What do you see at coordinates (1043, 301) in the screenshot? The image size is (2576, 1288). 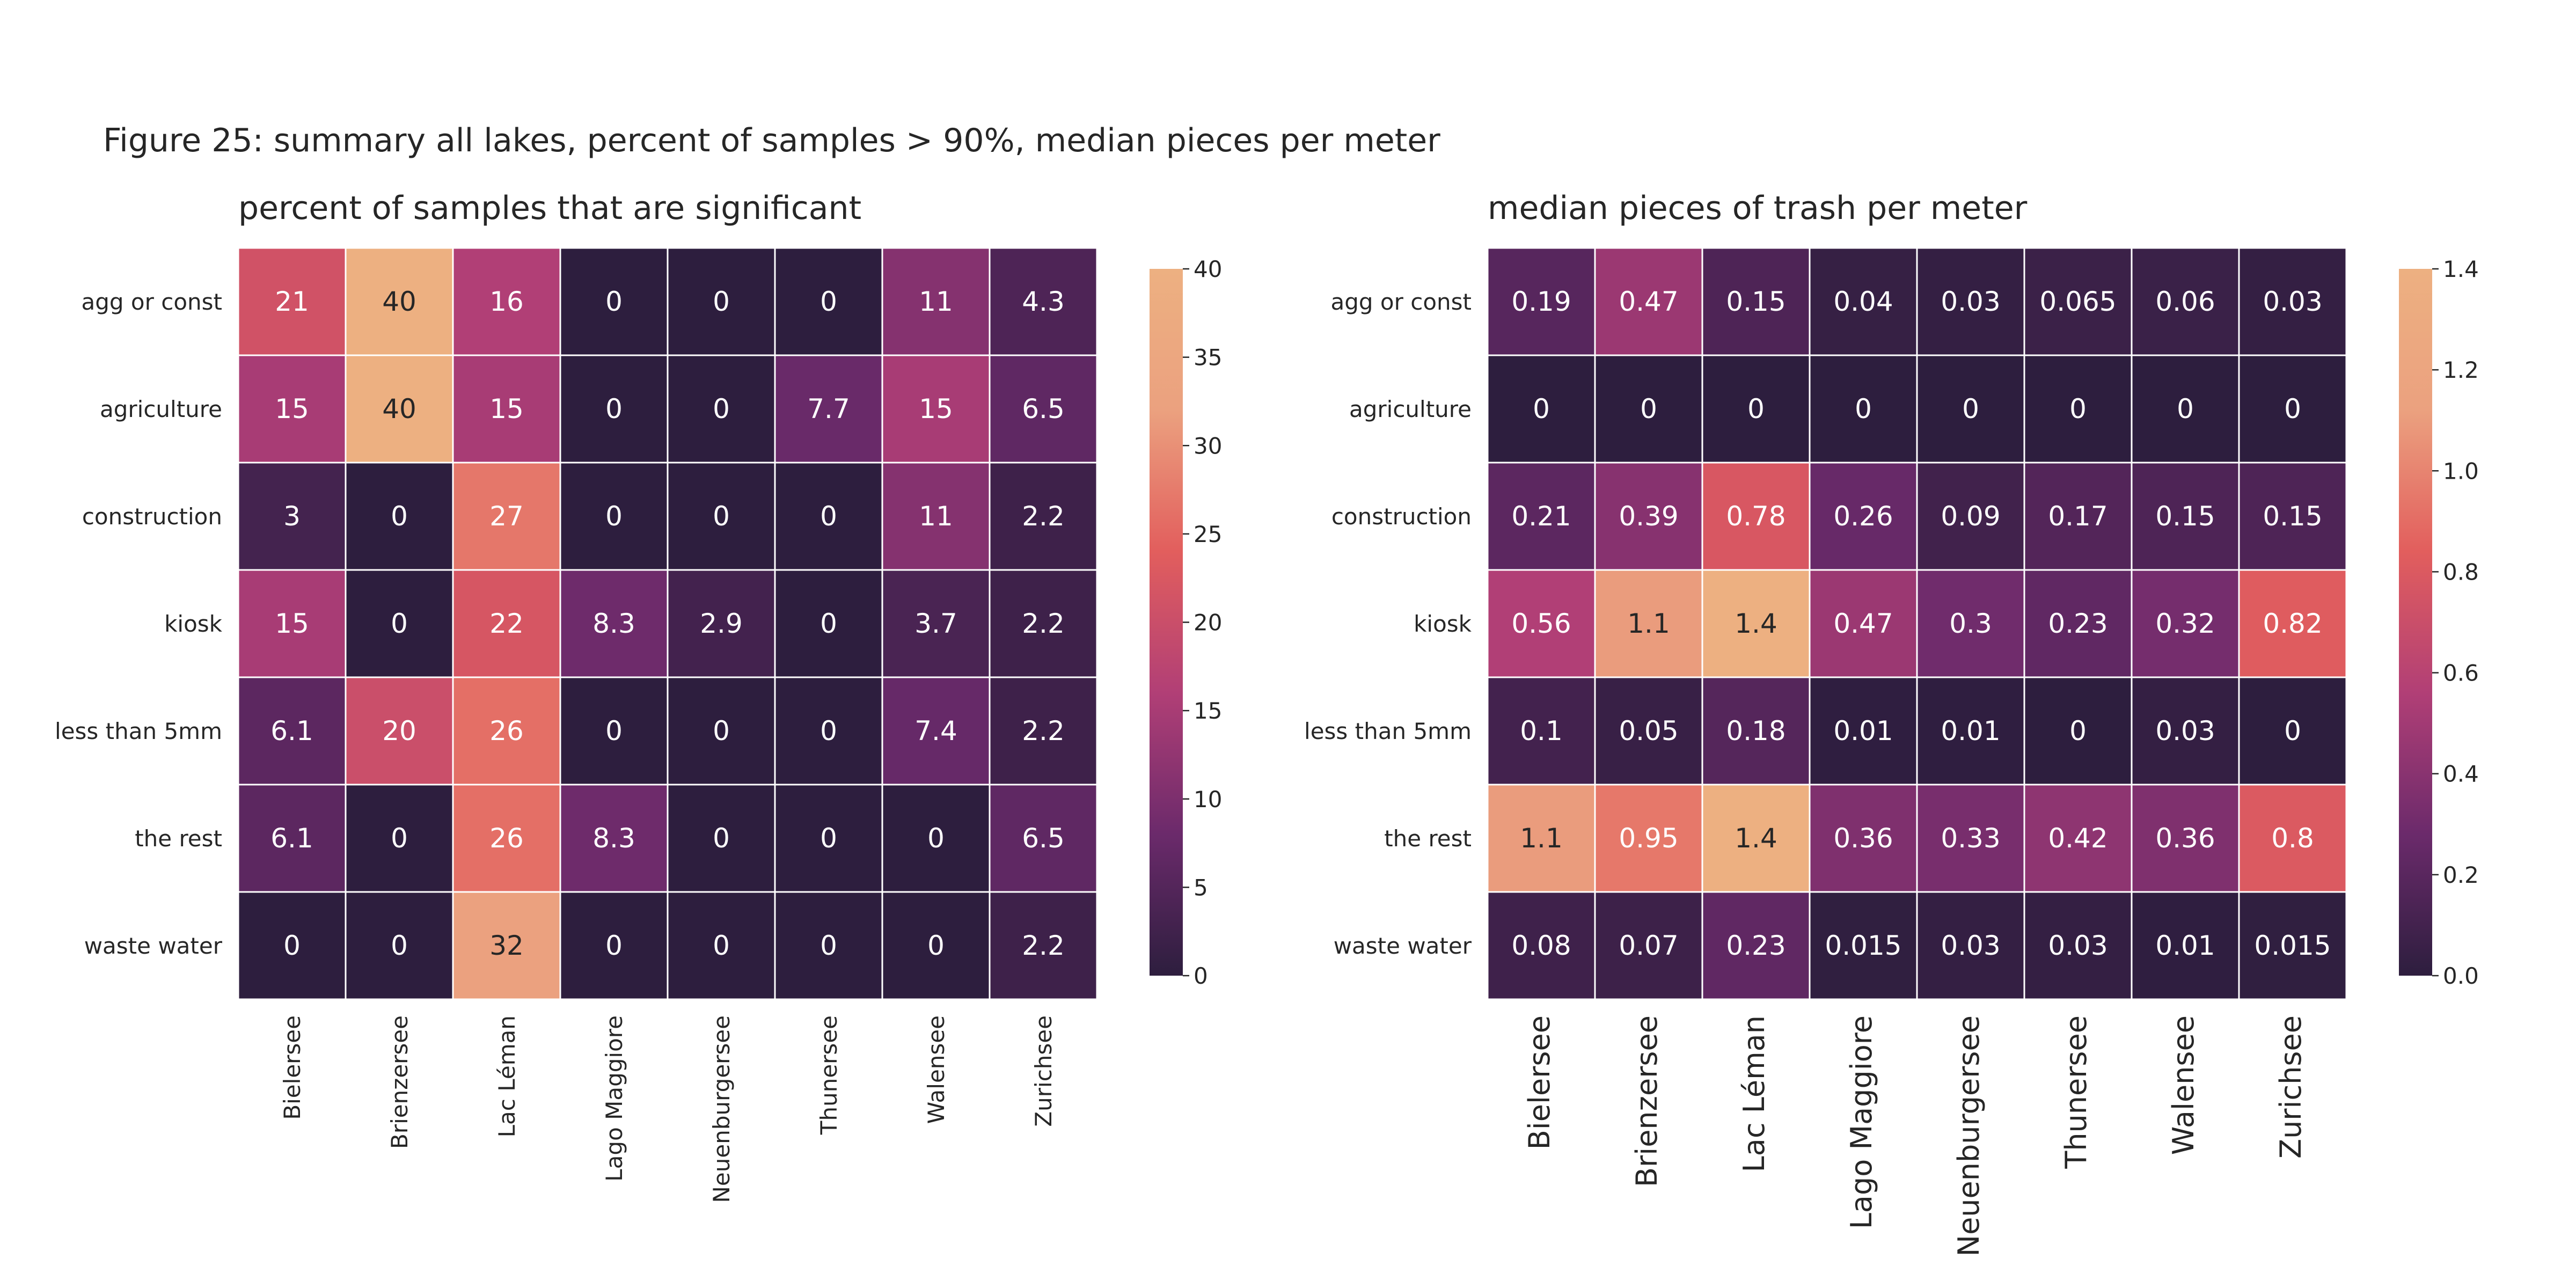 I see `cell-value-label: 4.3` at bounding box center [1043, 301].